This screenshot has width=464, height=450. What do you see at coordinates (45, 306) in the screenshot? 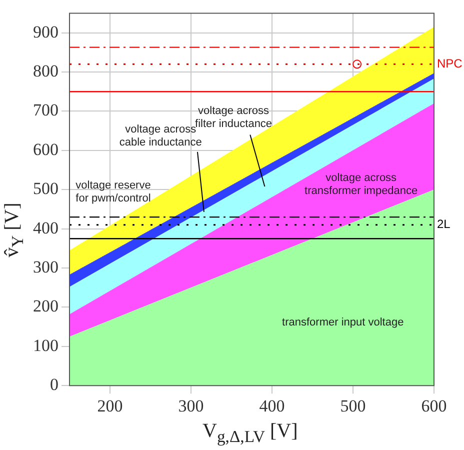
I see `y-tick-label: 200` at bounding box center [45, 306].